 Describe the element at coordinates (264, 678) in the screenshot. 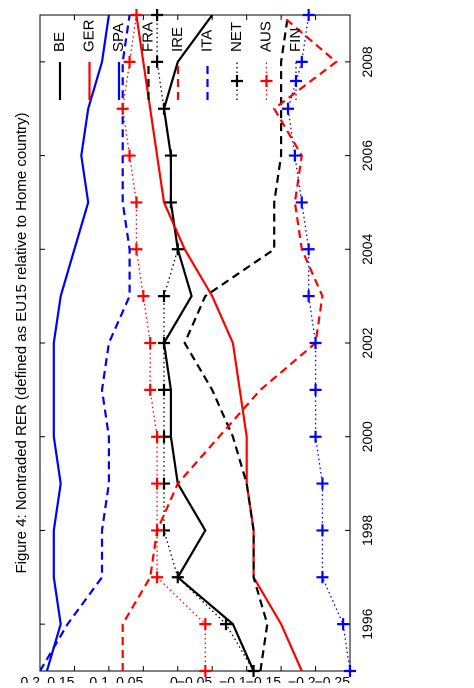

I see `y-tick-label: −0.15` at that location.